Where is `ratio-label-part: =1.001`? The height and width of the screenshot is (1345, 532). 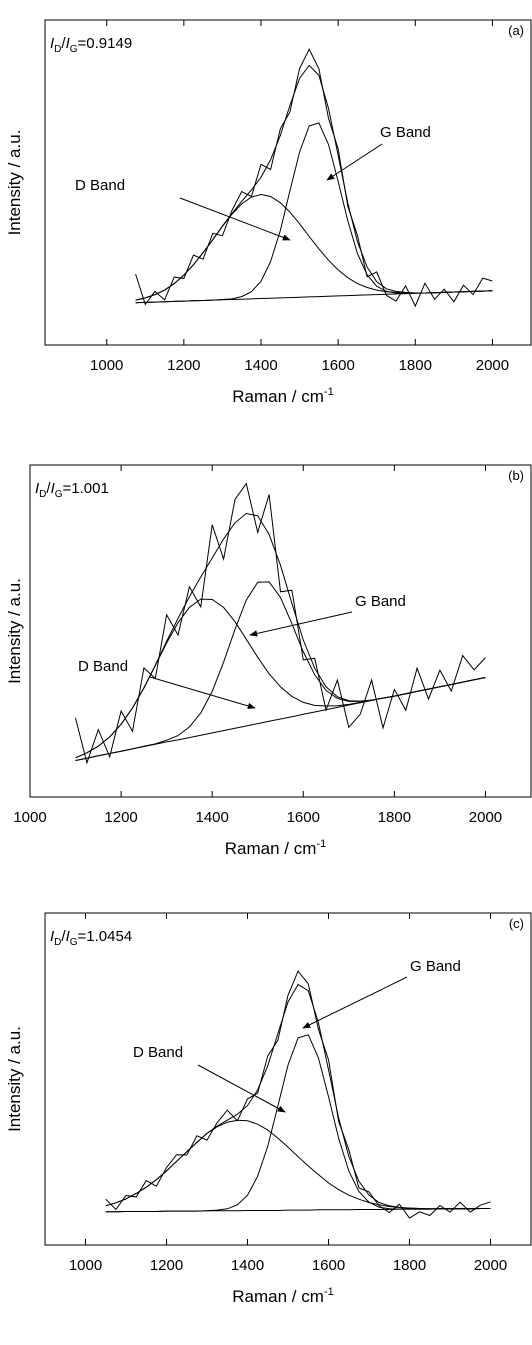 ratio-label-part: =1.001 is located at coordinates (86, 488).